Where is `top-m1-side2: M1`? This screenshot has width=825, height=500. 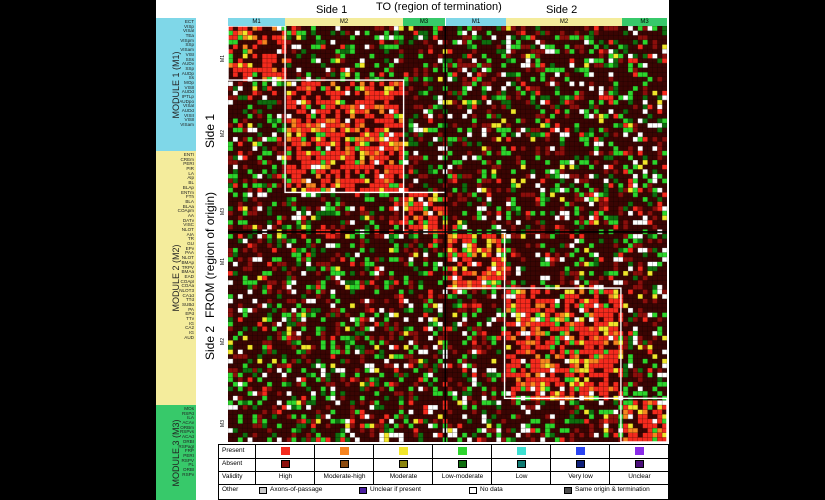
top-m1-side2: M1 is located at coordinates (476, 22).